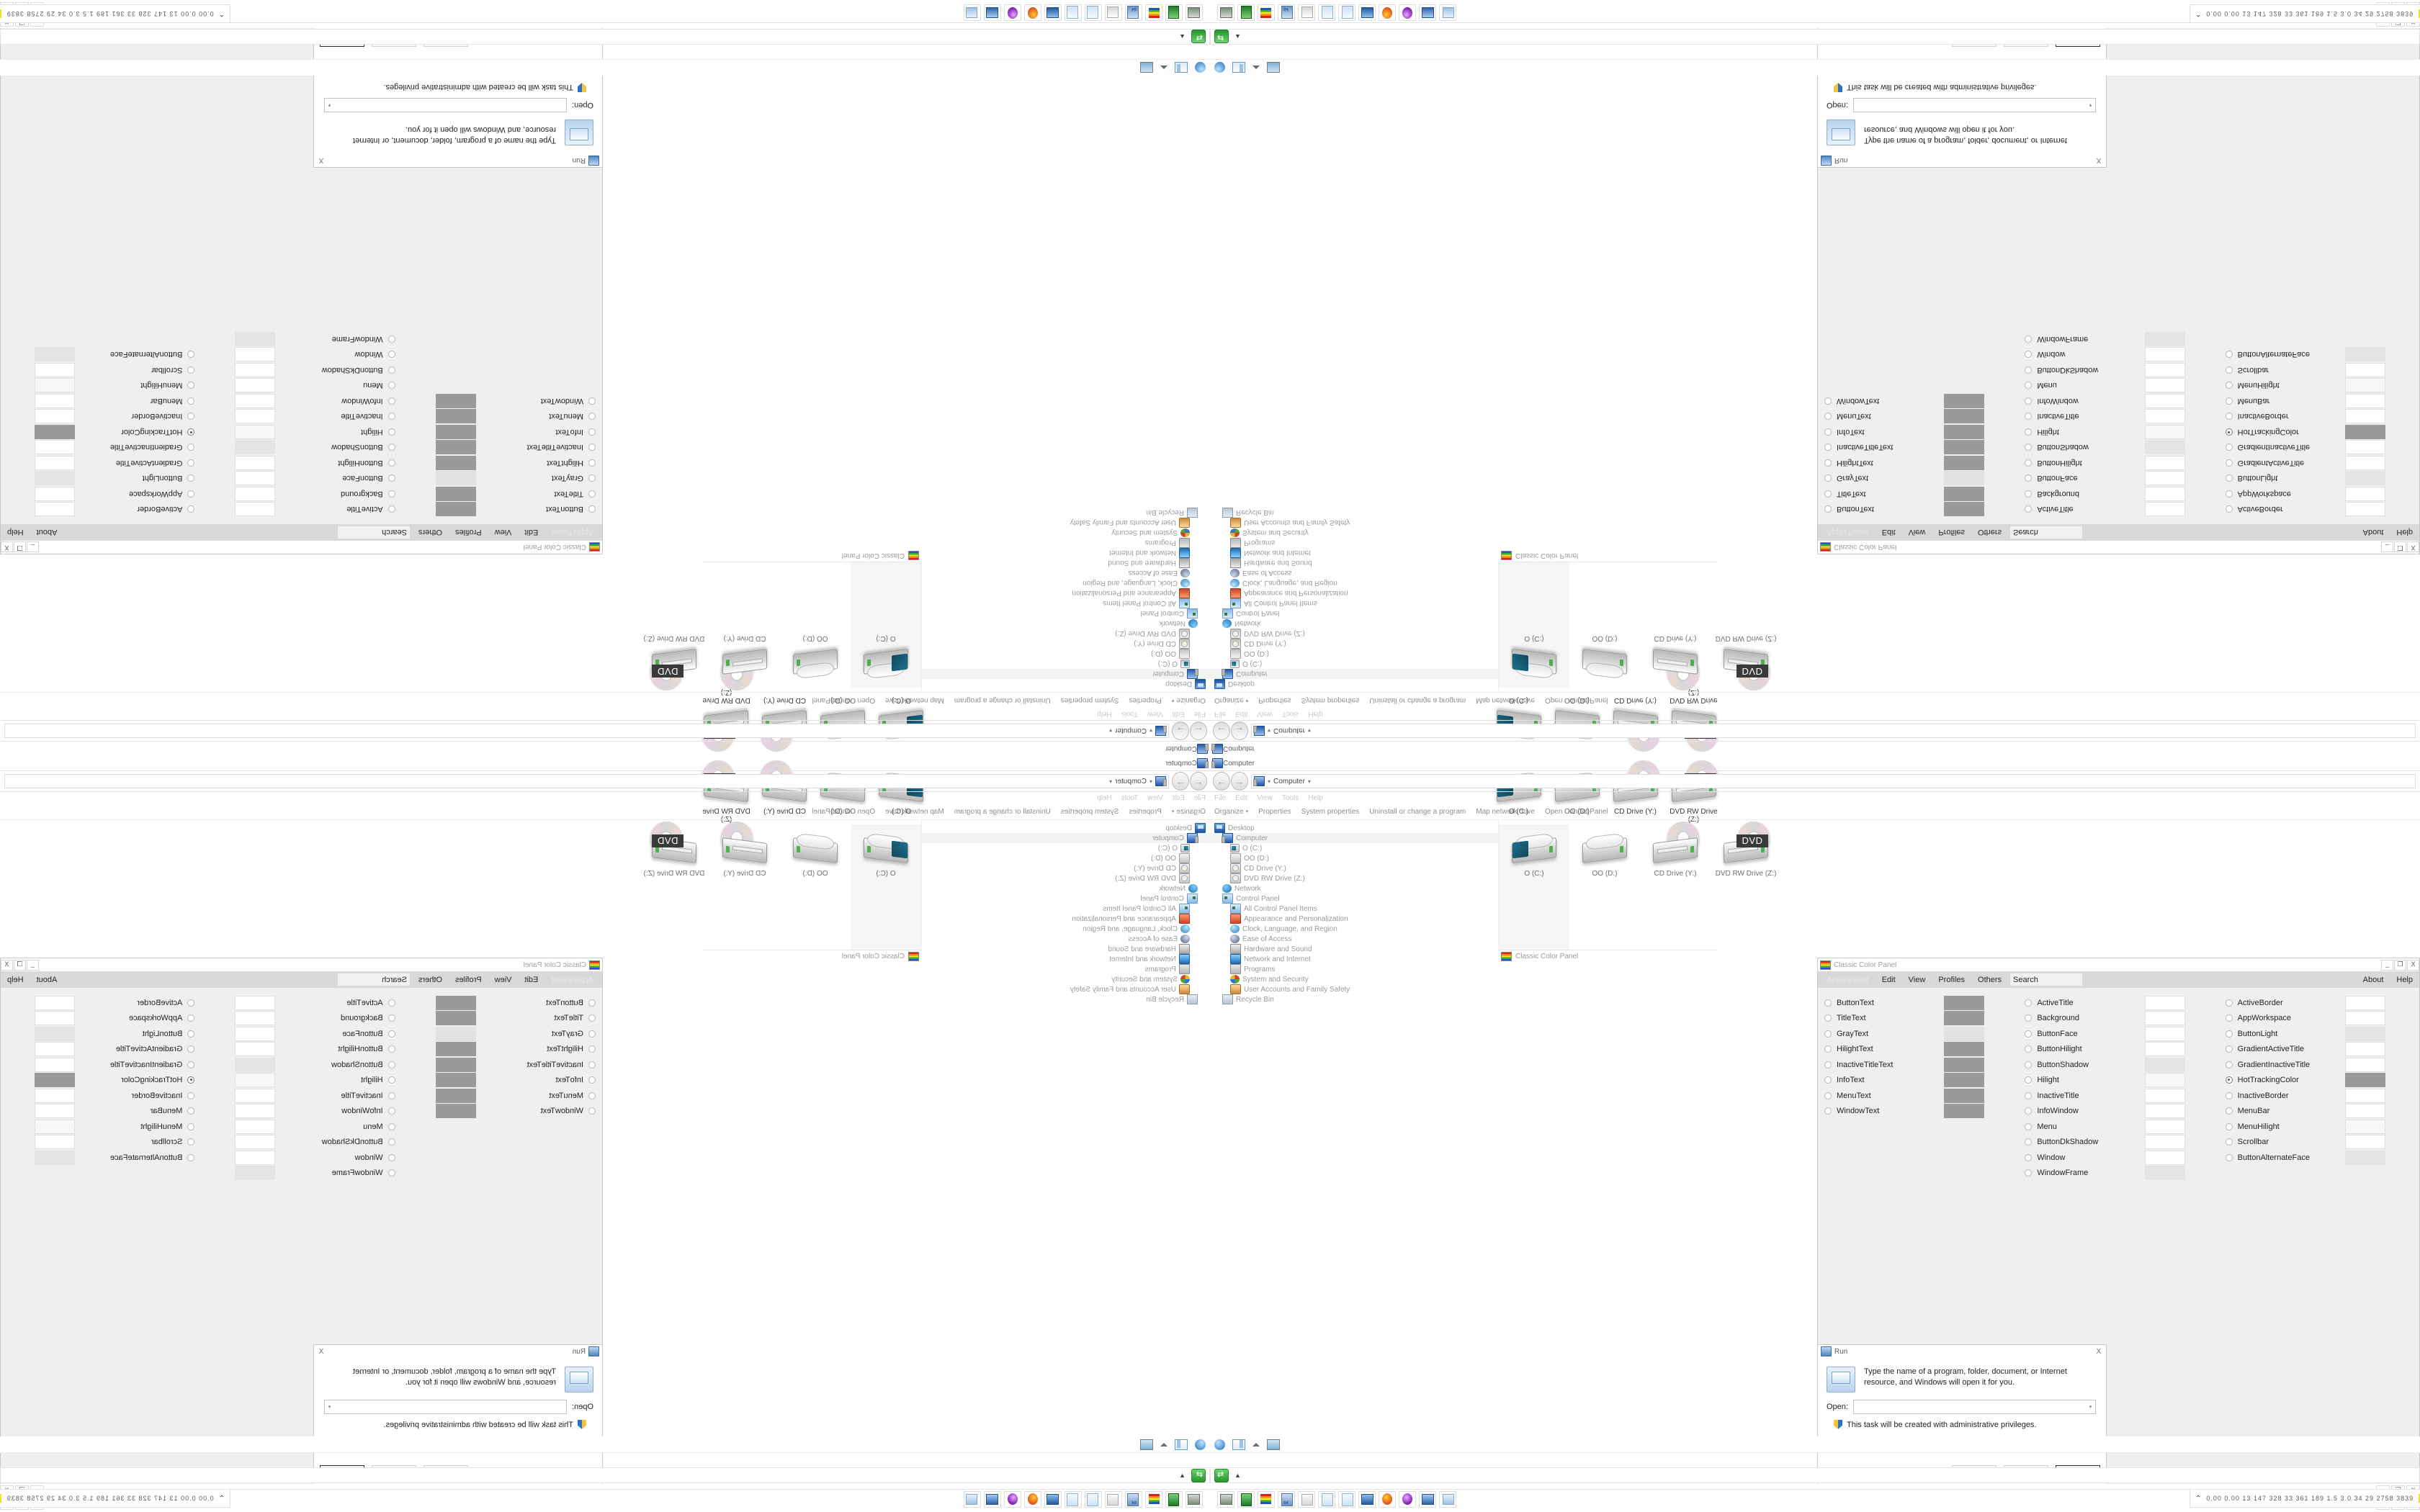 Image resolution: width=2420 pixels, height=1512 pixels. Describe the element at coordinates (502, 401) in the screenshot. I see `ccp-color-row: WindowText` at that location.